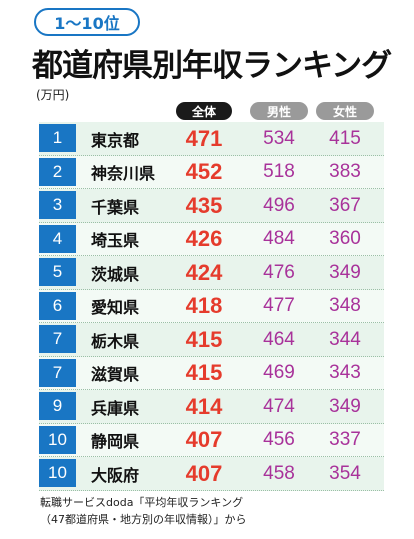 The height and width of the screenshot is (539, 414). Describe the element at coordinates (212, 66) in the screenshot. I see `page-title: 都道府県別年収ランキング` at that location.